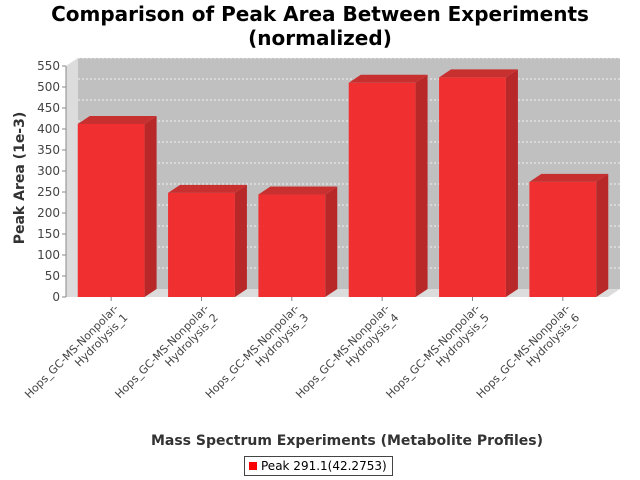  What do you see at coordinates (48, 87) in the screenshot?
I see `y-tick-label: 500` at bounding box center [48, 87].